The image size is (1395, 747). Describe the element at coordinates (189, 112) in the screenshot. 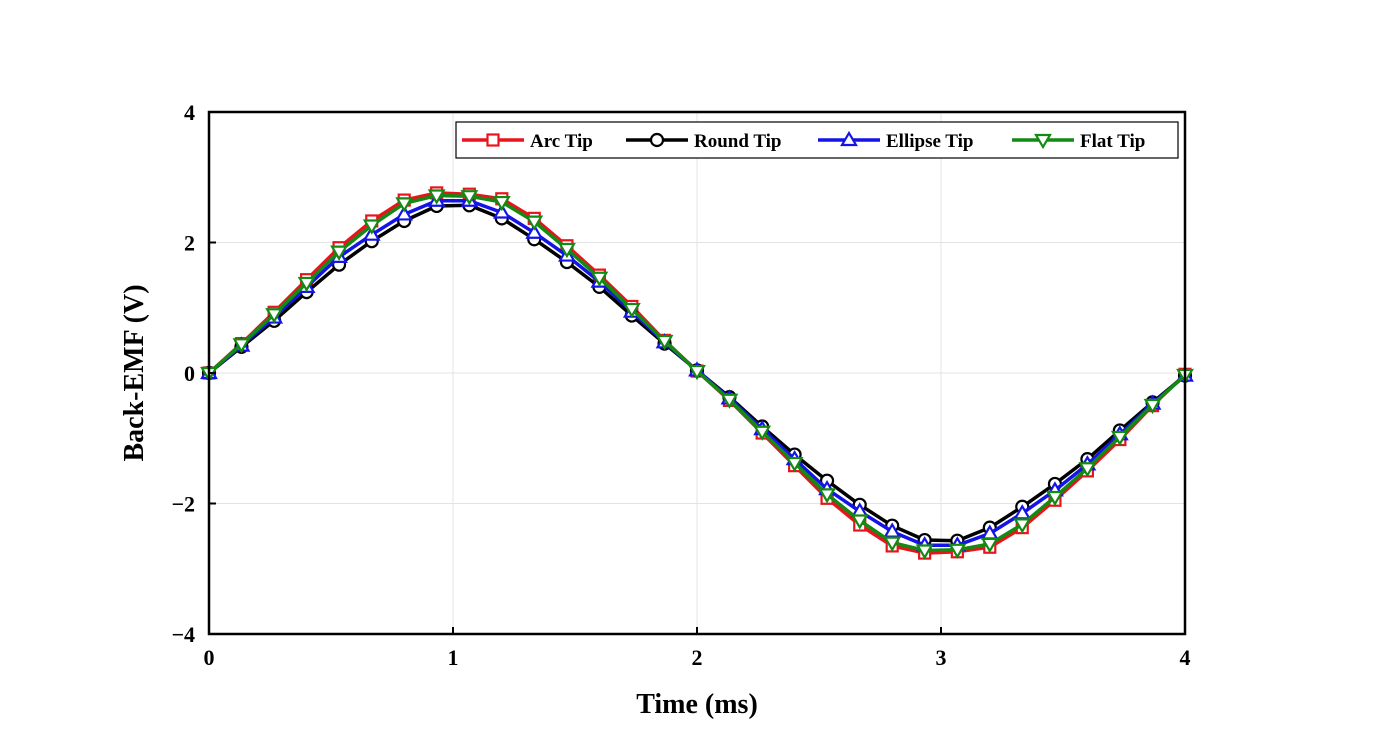

I see `y-tick-label: 4` at that location.